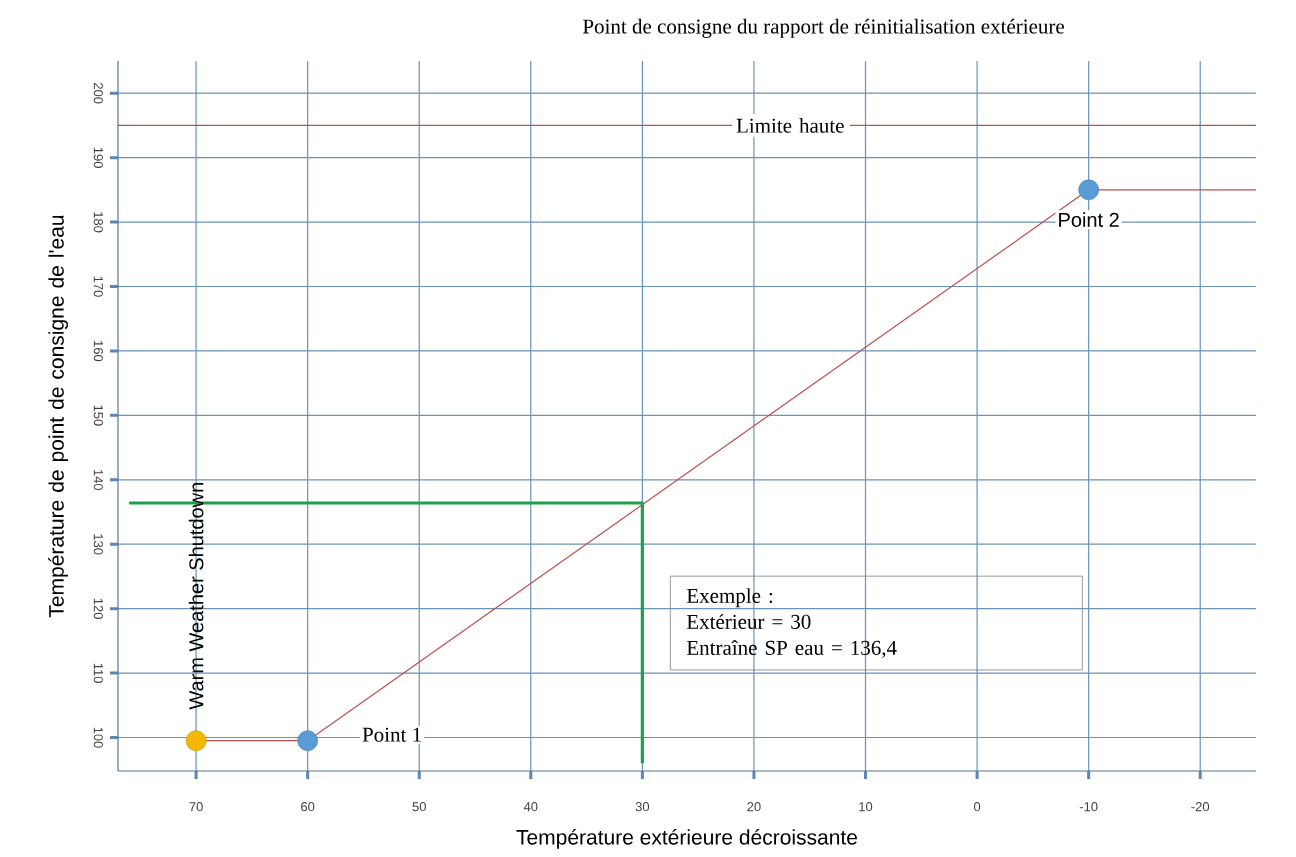 This screenshot has height=857, width=1296. What do you see at coordinates (98, 93) in the screenshot?
I see `y-tick-label: 200` at bounding box center [98, 93].